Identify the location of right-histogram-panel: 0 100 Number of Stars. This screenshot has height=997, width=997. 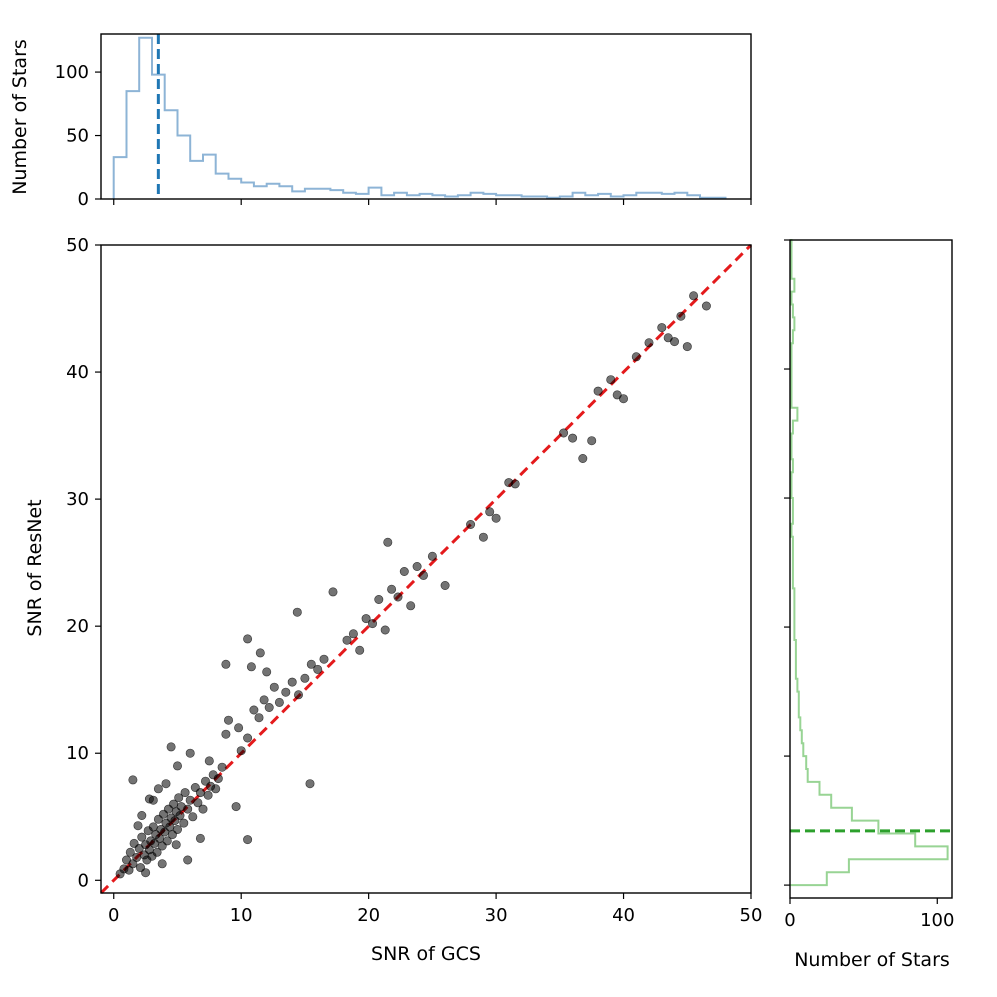
(869, 605).